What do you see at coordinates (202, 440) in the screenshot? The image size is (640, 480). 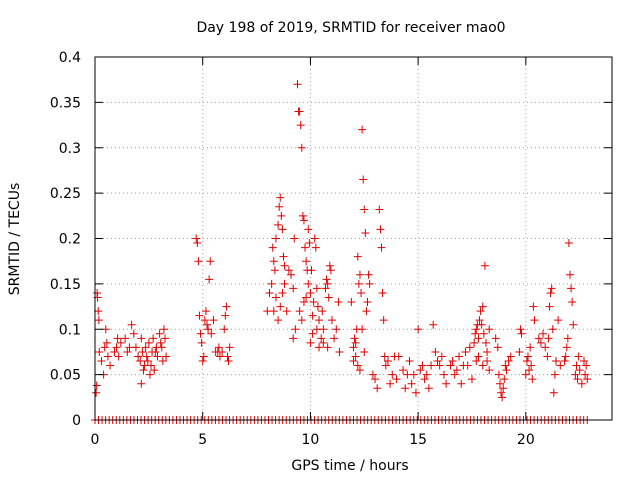 I see `x-tick-label: 5` at bounding box center [202, 440].